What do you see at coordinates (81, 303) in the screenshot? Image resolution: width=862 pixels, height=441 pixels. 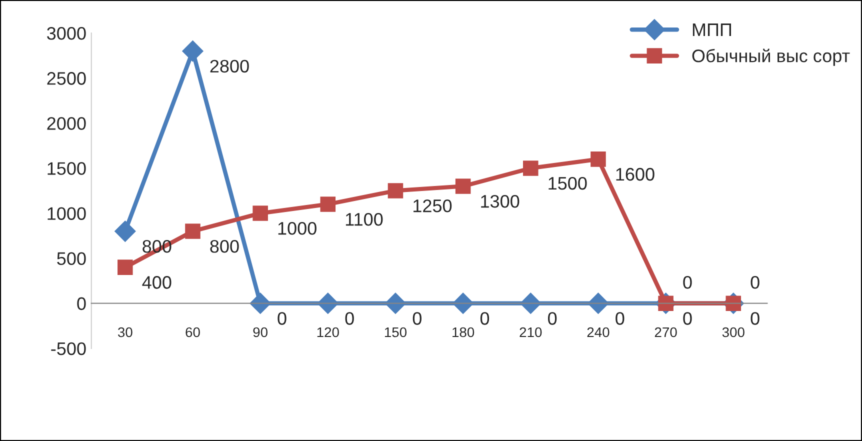 I see `y-tick-label: 0` at bounding box center [81, 303].